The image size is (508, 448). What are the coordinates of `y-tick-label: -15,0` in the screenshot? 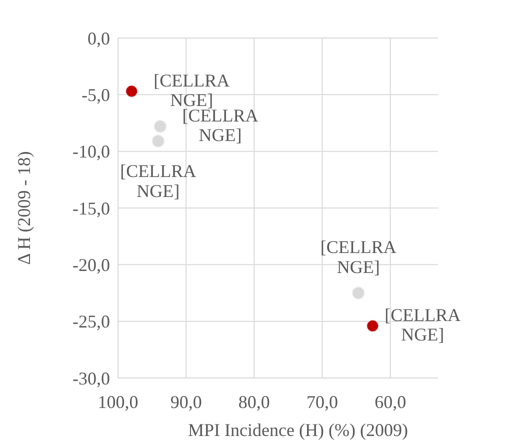 It's located at (91, 208).